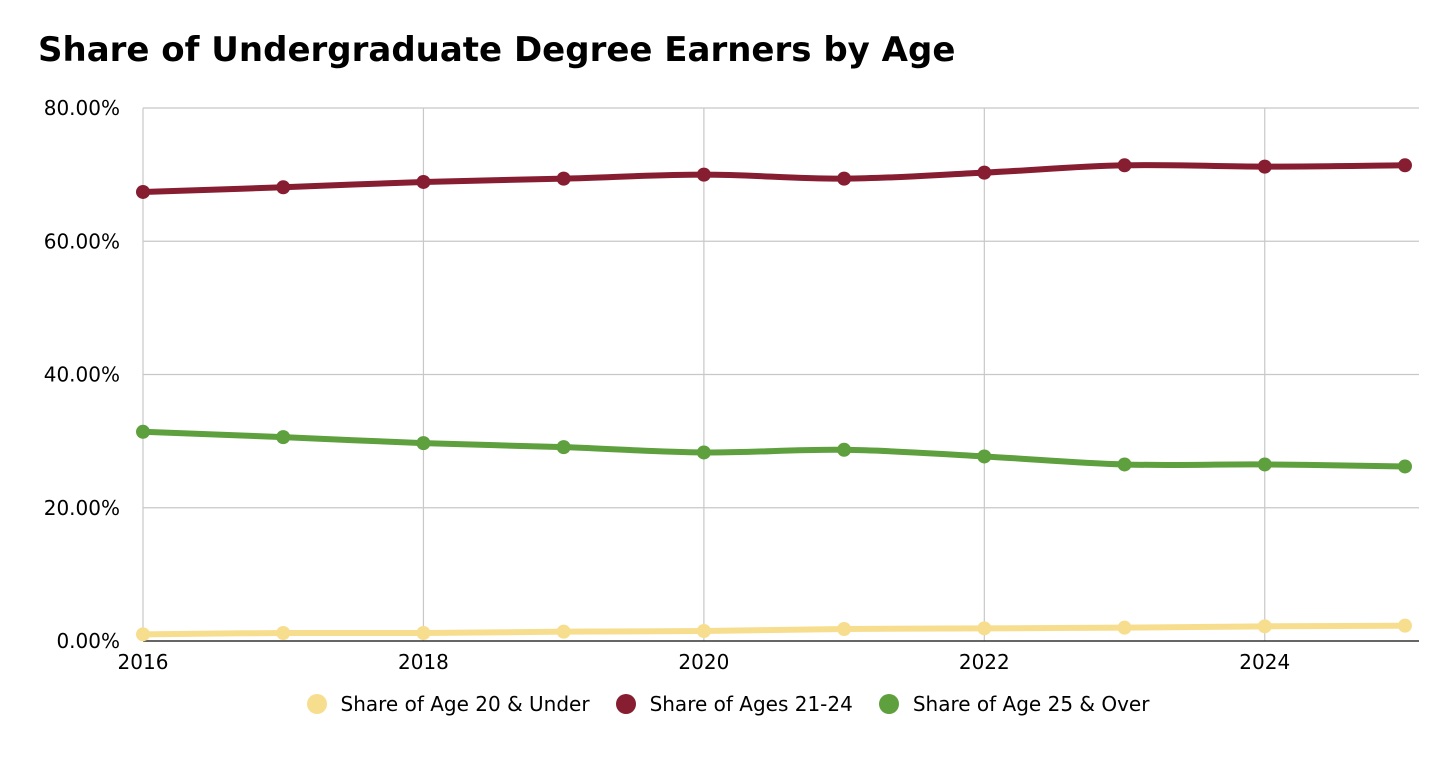 The image size is (1456, 757). I want to click on x-tick-label: 2018, so click(423, 662).